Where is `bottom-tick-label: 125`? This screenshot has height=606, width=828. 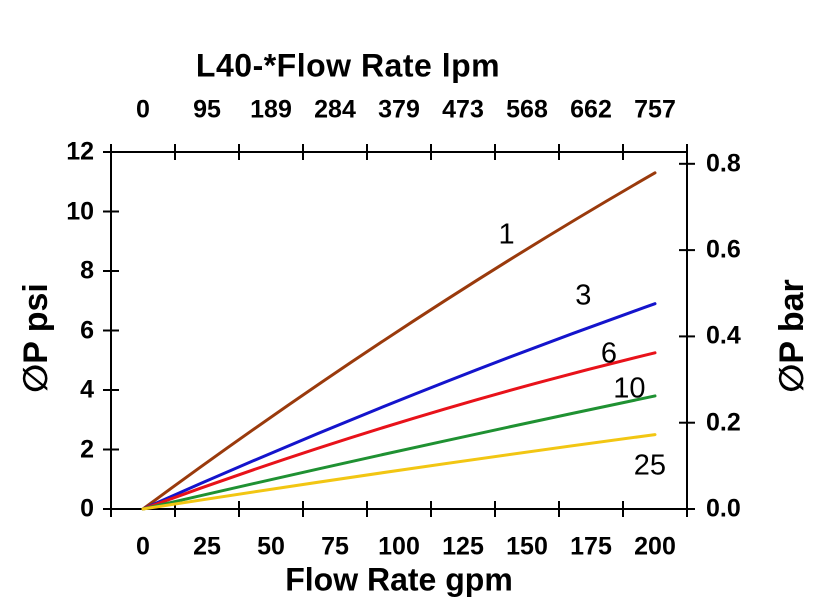 bottom-tick-label: 125 is located at coordinates (463, 546).